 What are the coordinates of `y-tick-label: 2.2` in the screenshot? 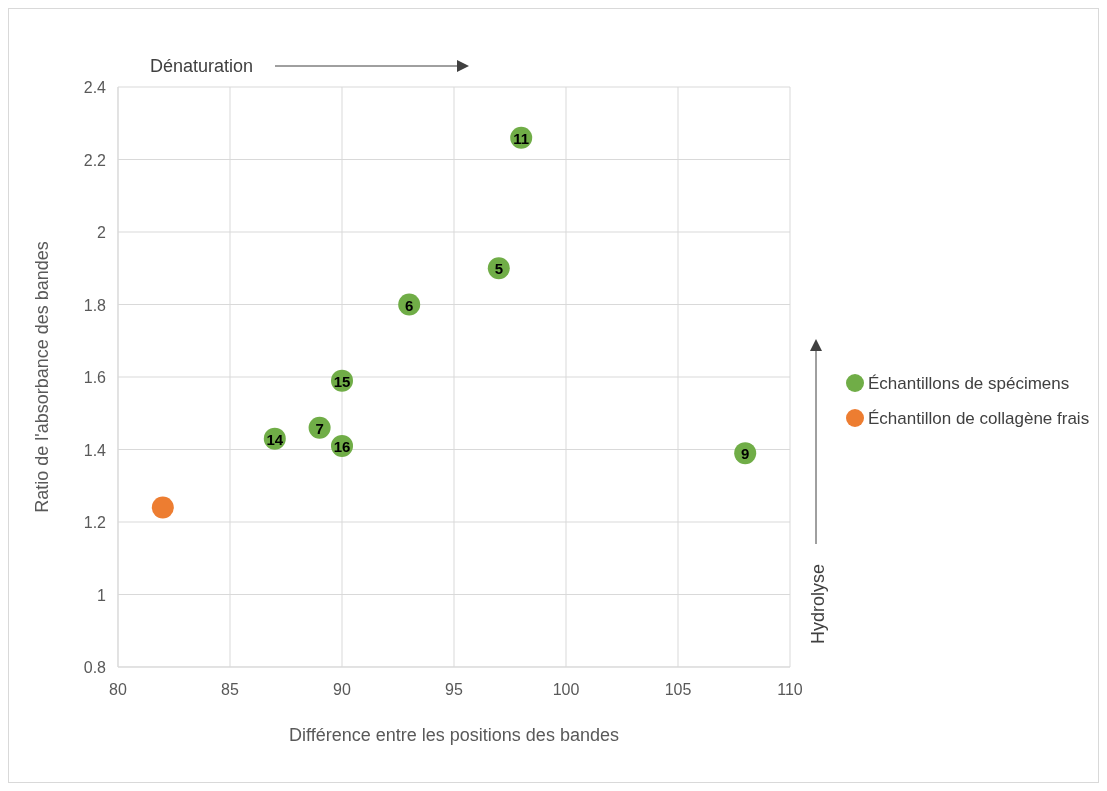 It's located at (95, 160).